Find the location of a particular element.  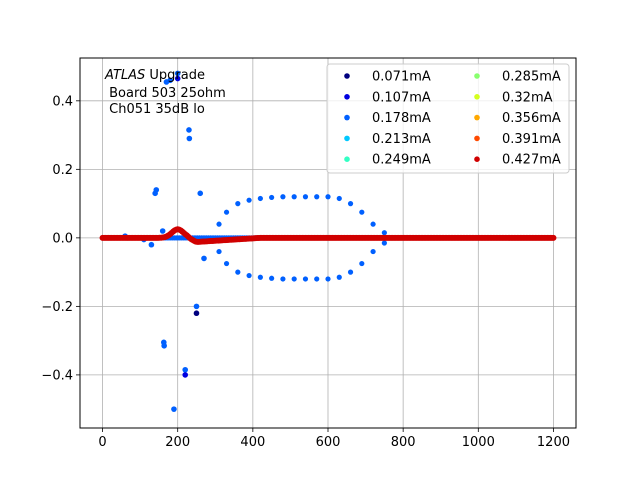

x-tick-label: 1200 is located at coordinates (553, 442).